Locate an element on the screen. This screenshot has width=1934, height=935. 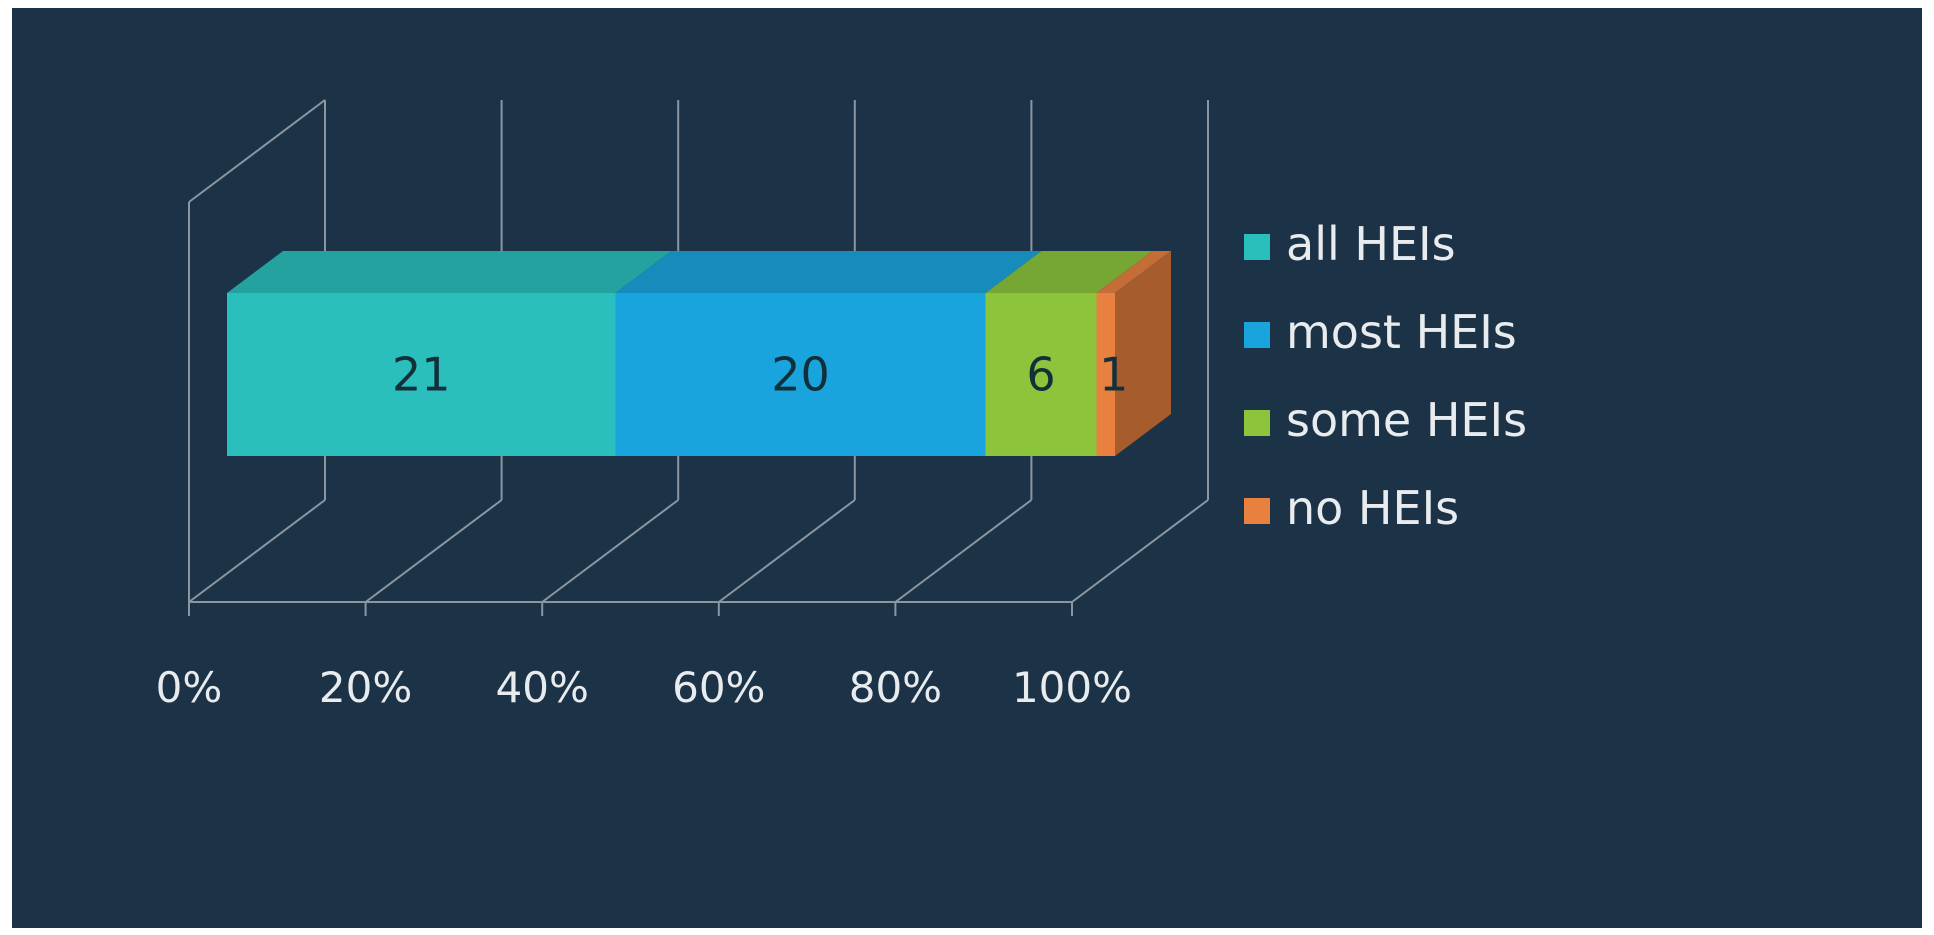
bar-segment-no-heis is located at coordinates (1133, 353).